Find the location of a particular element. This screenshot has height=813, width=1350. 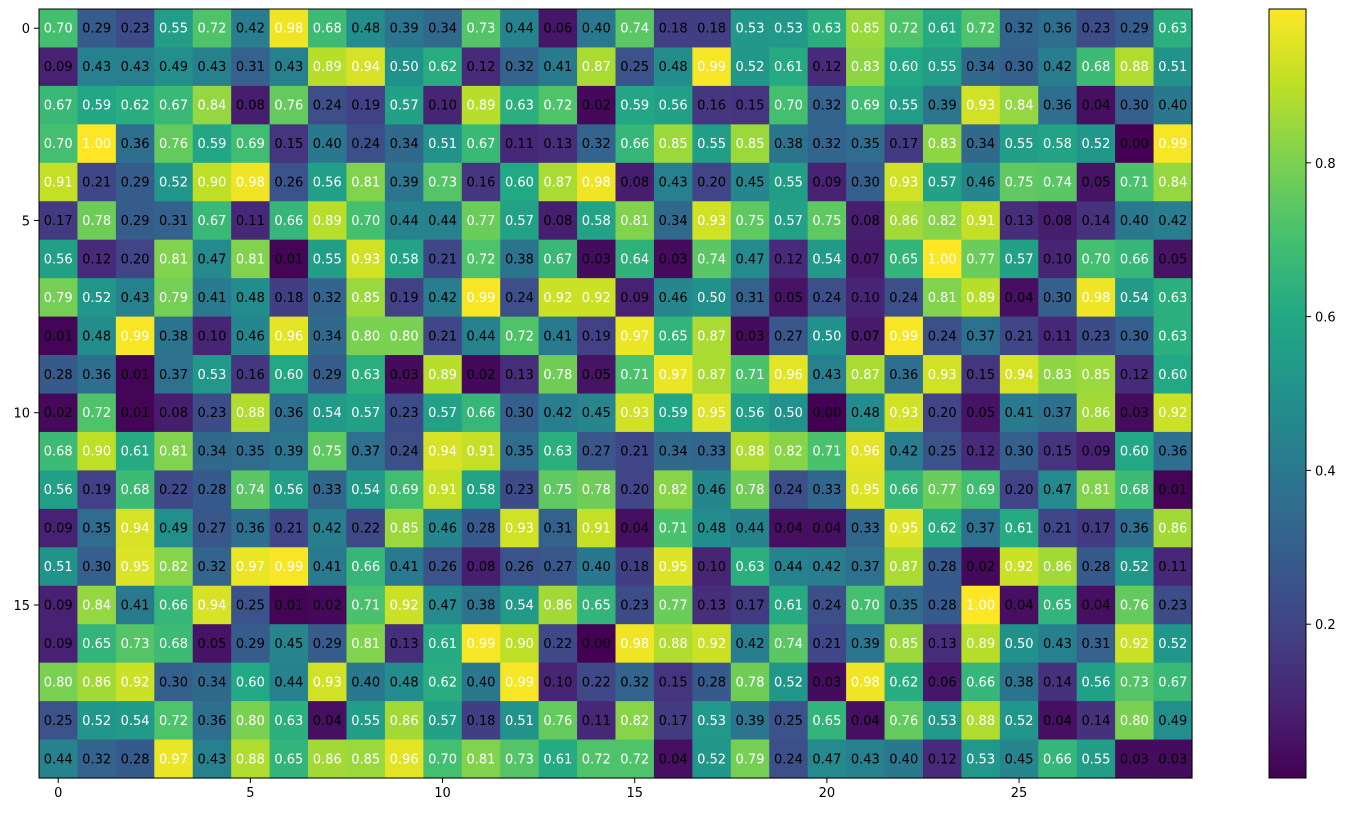

cell-value-label: 0.23 is located at coordinates (1172, 605).